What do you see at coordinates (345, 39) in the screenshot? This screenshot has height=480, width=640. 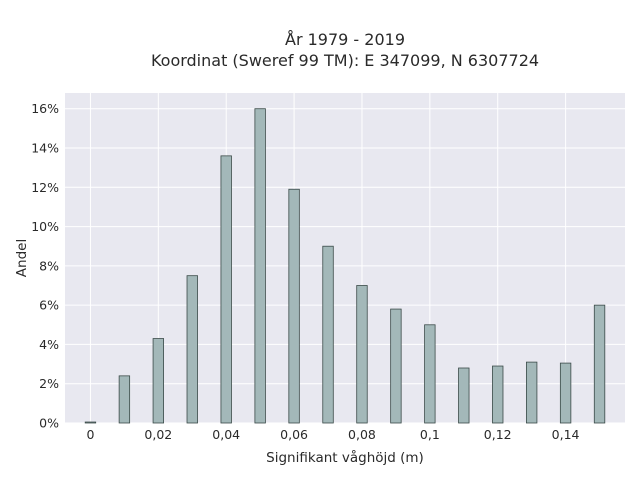 I see `chart-title: År 1979 - 2019` at bounding box center [345, 39].